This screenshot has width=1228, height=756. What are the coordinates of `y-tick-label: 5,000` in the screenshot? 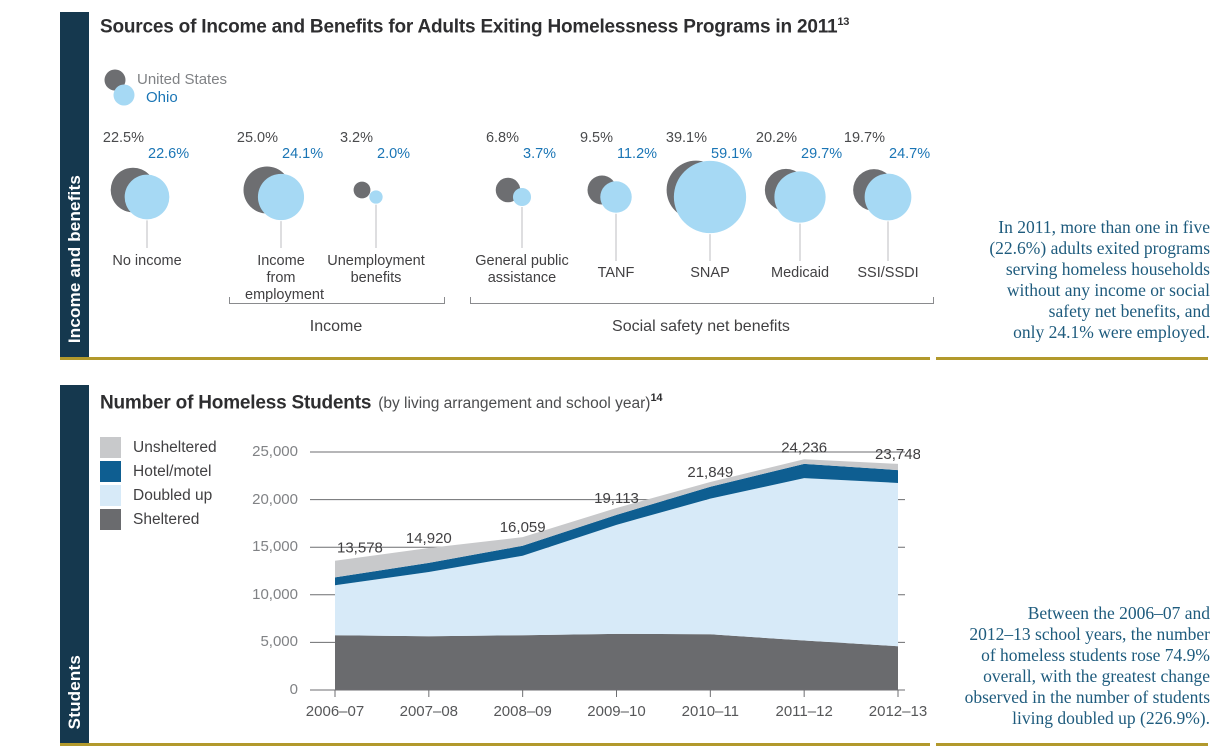 It's located at (279, 642).